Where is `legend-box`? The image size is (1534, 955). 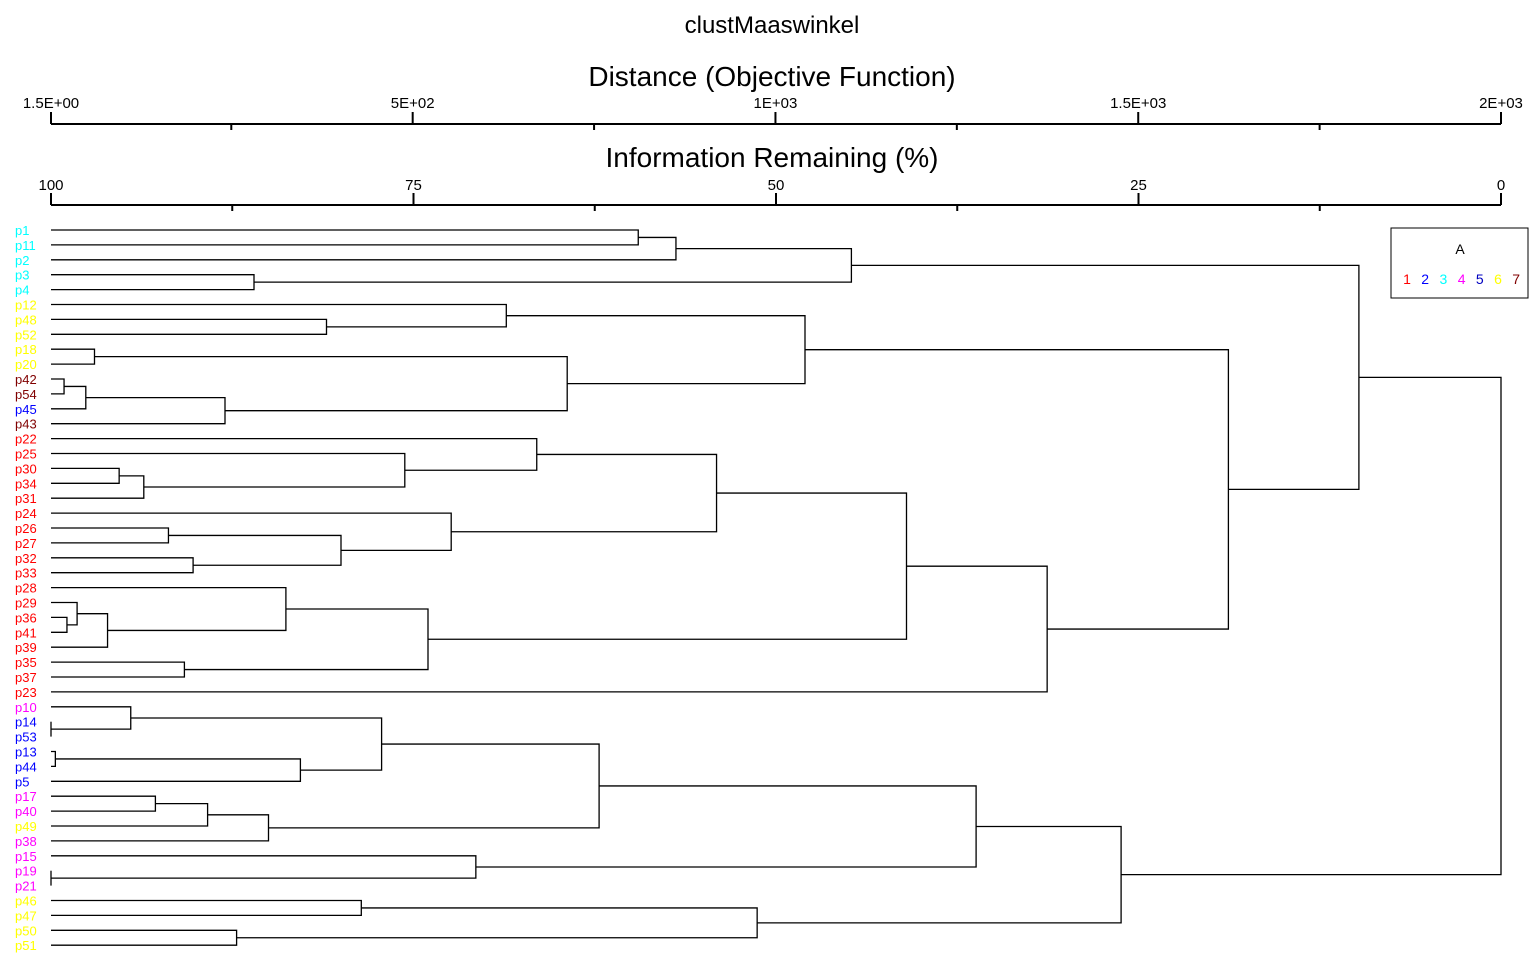 legend-box is located at coordinates (1459, 263).